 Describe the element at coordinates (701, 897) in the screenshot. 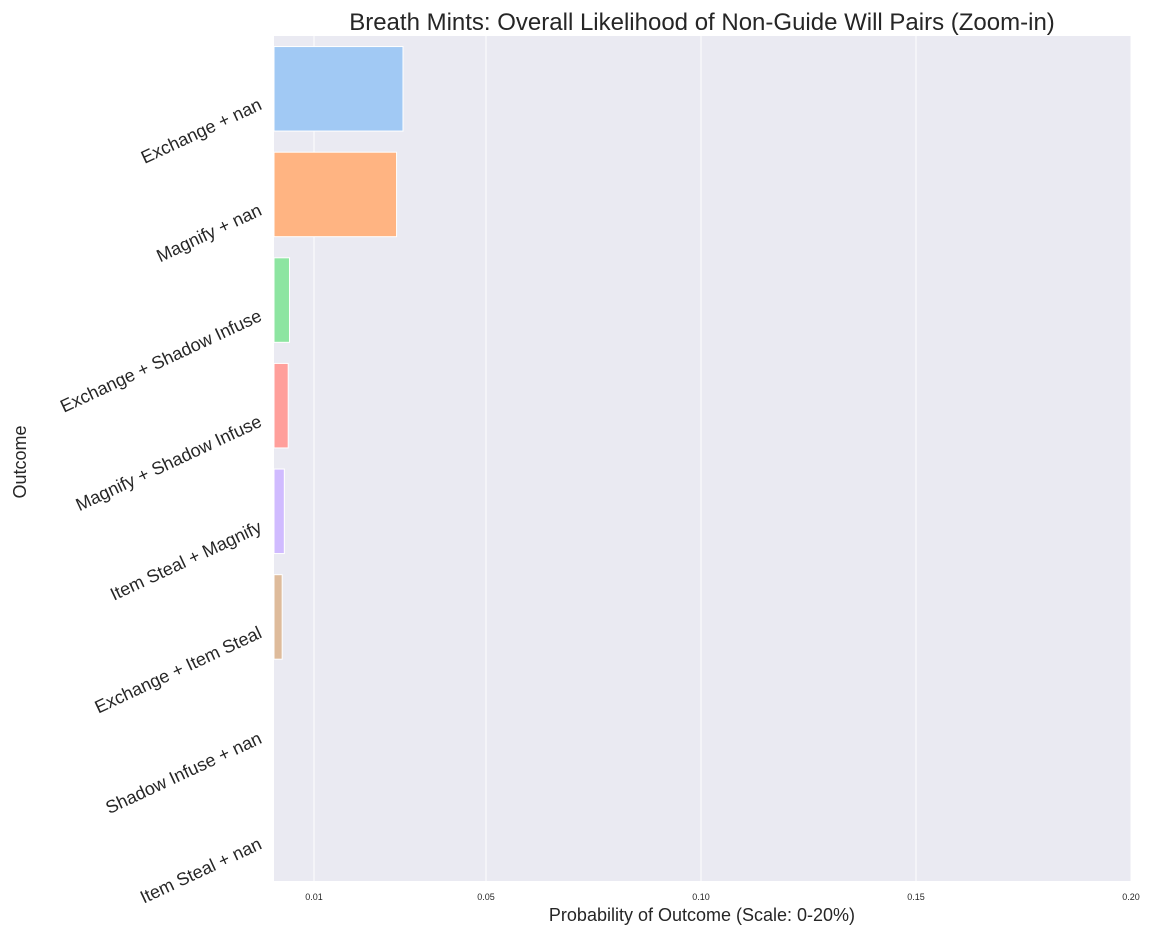

I see `x-tick-label: 0.10` at that location.